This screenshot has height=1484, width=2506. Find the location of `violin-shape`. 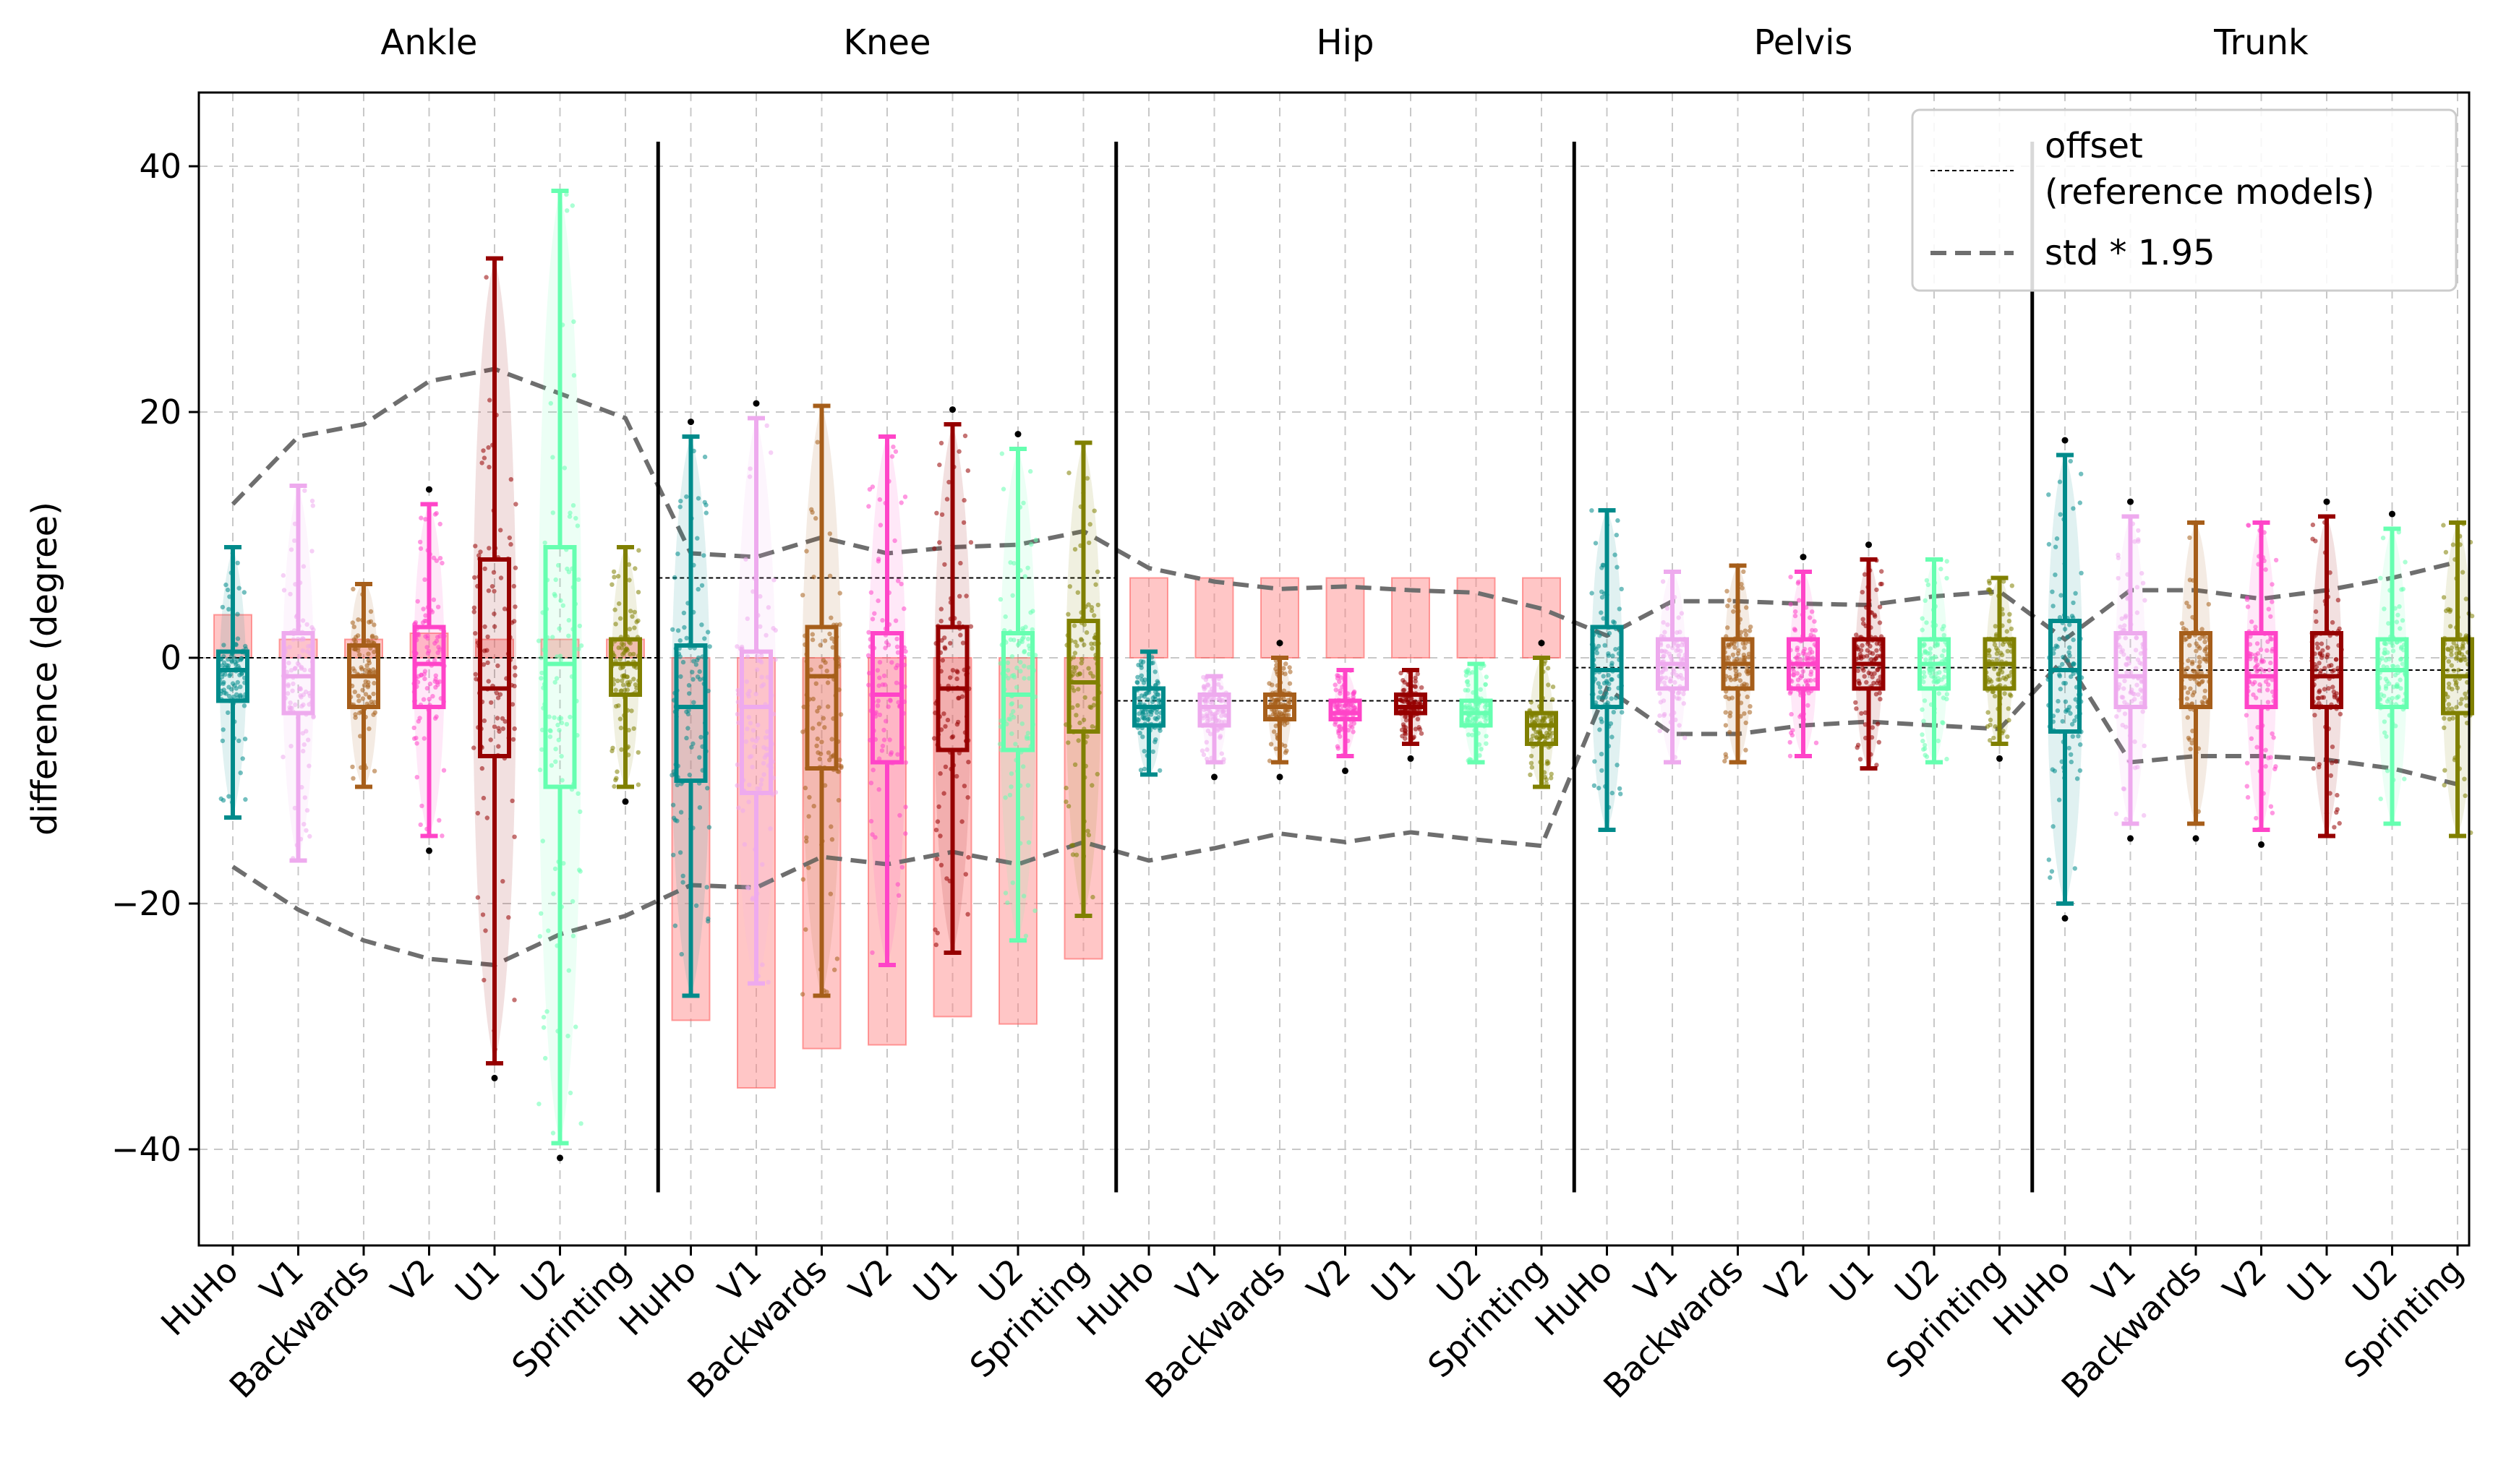

violin-shape is located at coordinates (691, 716).